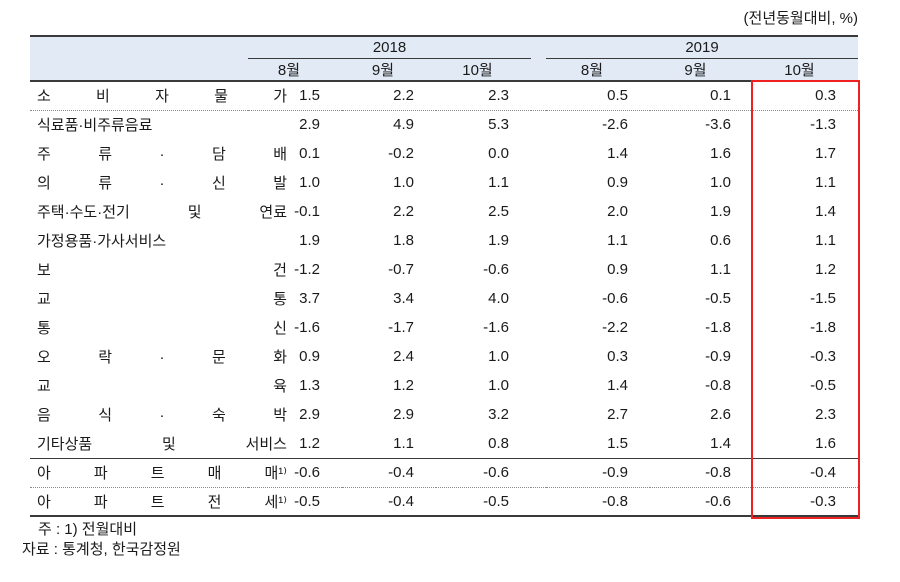  What do you see at coordinates (598, 96) in the screenshot?
I see `value-cell: 0.5` at bounding box center [598, 96].